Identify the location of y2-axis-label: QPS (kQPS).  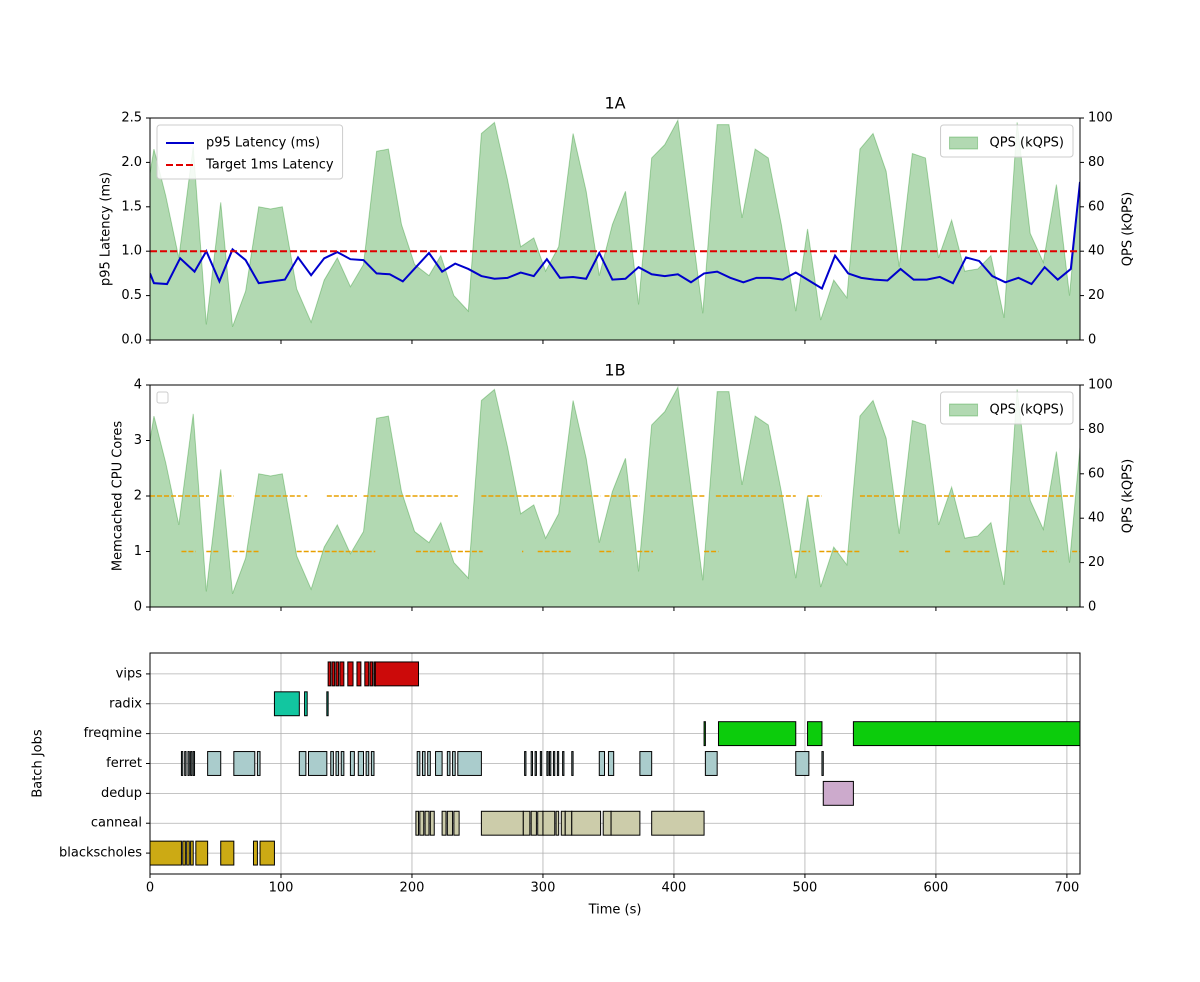
(1128, 496).